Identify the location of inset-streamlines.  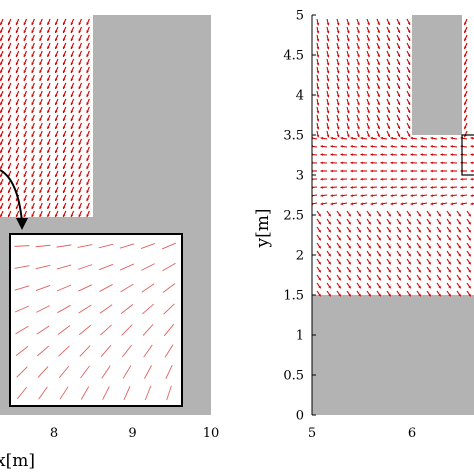
(95, 321).